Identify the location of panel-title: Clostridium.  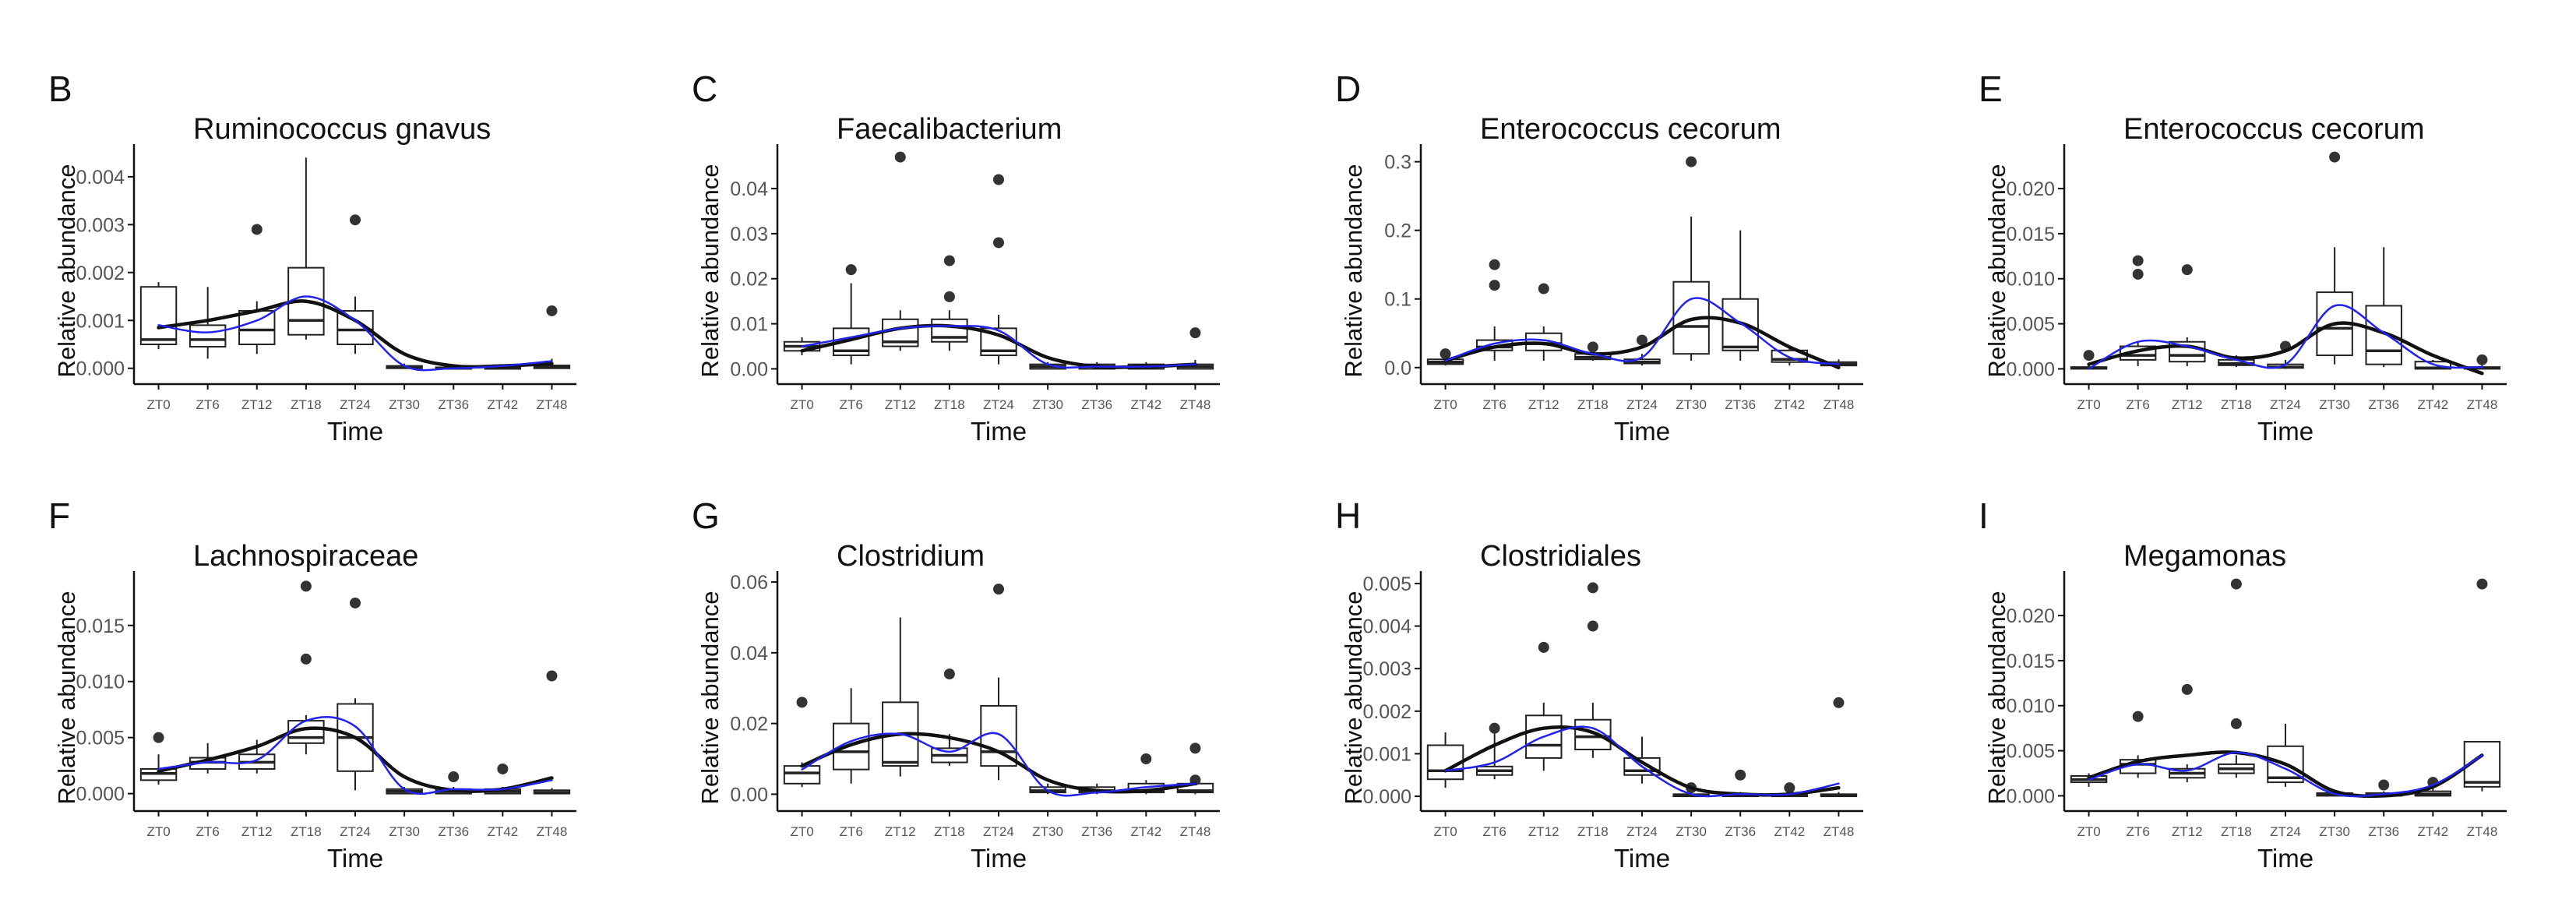
(911, 556).